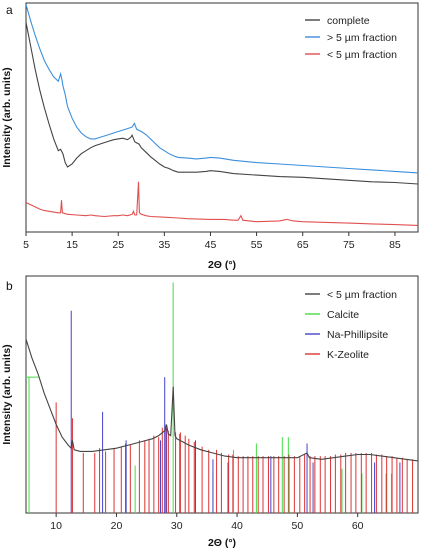  Describe the element at coordinates (117, 526) in the screenshot. I see `x-tick-label: 20` at that location.